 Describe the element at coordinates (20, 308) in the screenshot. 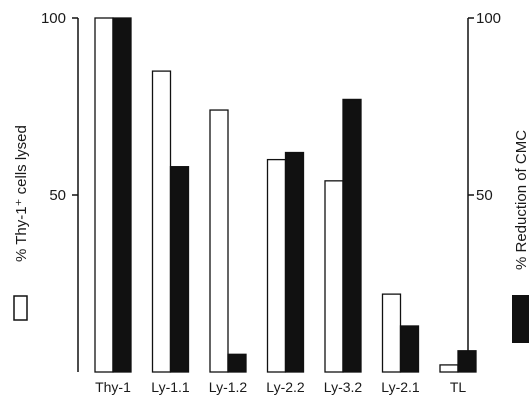

I see `legend-swatch-lysed` at that location.